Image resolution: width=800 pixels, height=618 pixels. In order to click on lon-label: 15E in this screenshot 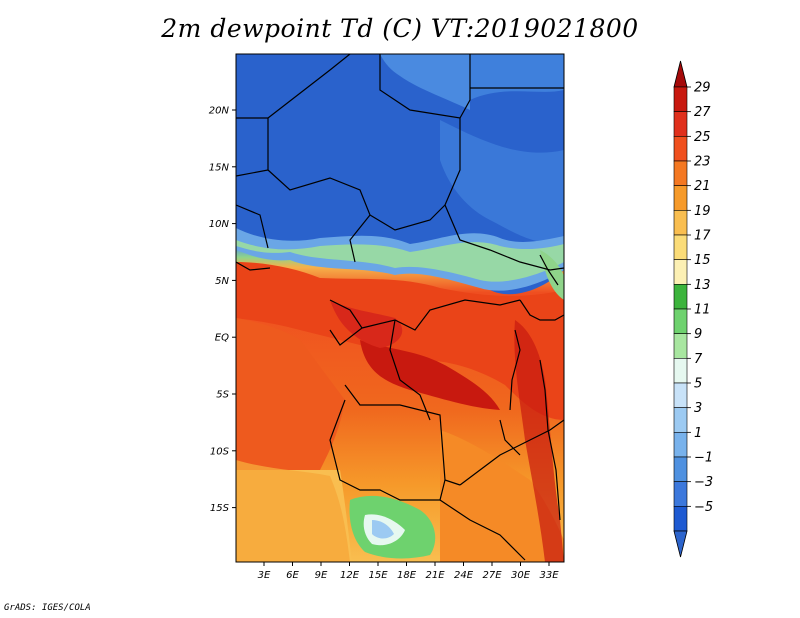, I will do `click(378, 575)`.